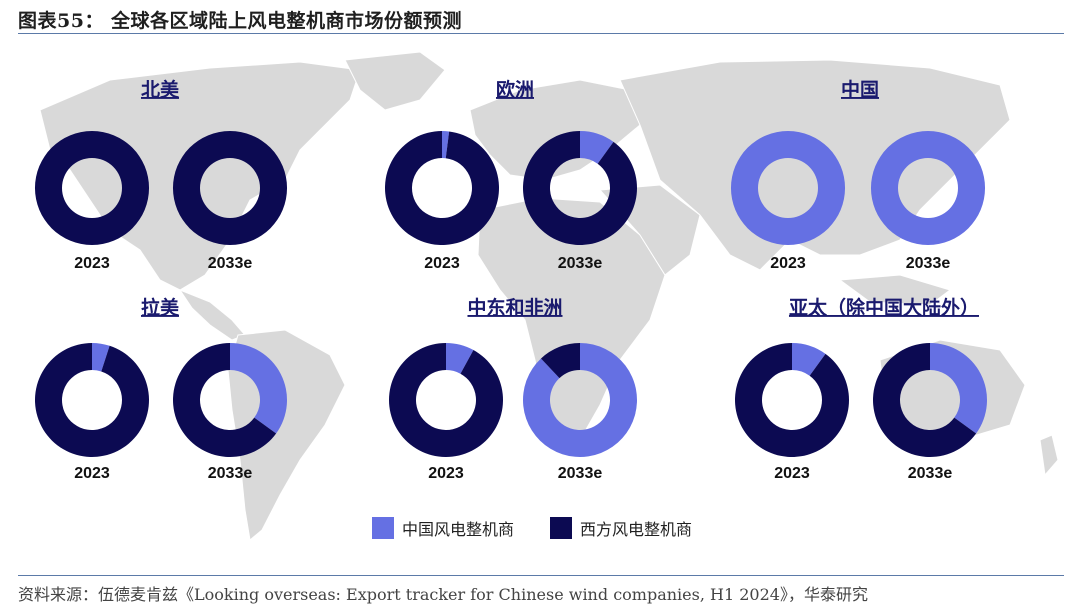  I want to click on region-group: 拉美 2023 2033e, so click(160, 389).